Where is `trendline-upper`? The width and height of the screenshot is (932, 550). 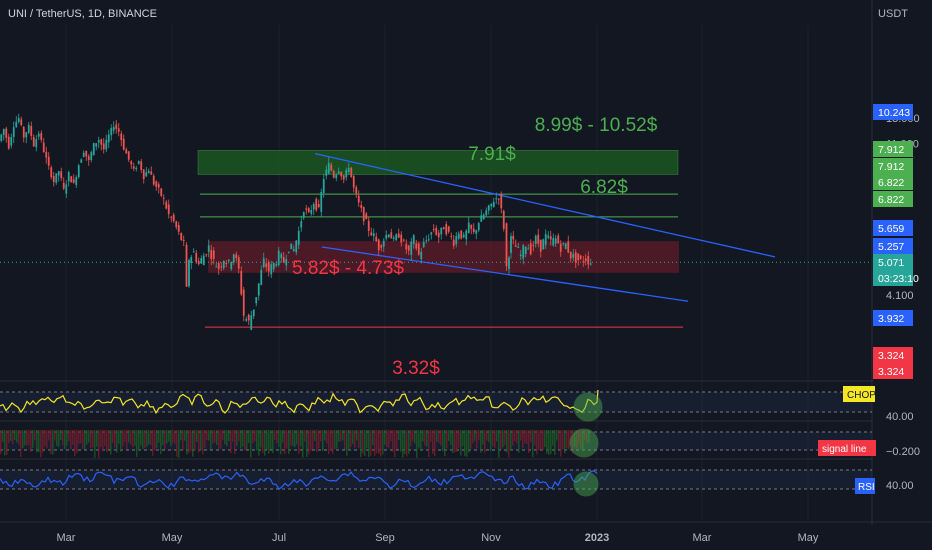
trendline-upper is located at coordinates (545, 205).